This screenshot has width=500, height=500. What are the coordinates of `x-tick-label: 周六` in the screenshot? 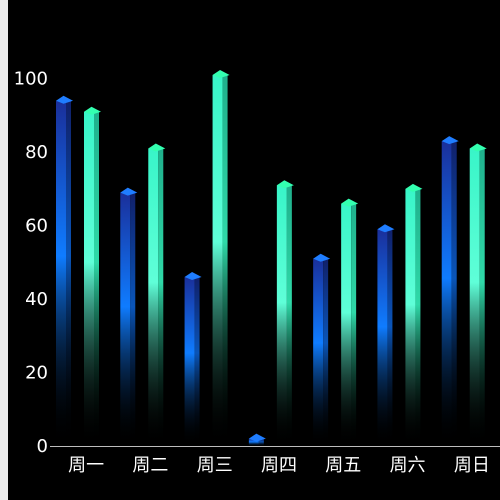 It's located at (408, 465).